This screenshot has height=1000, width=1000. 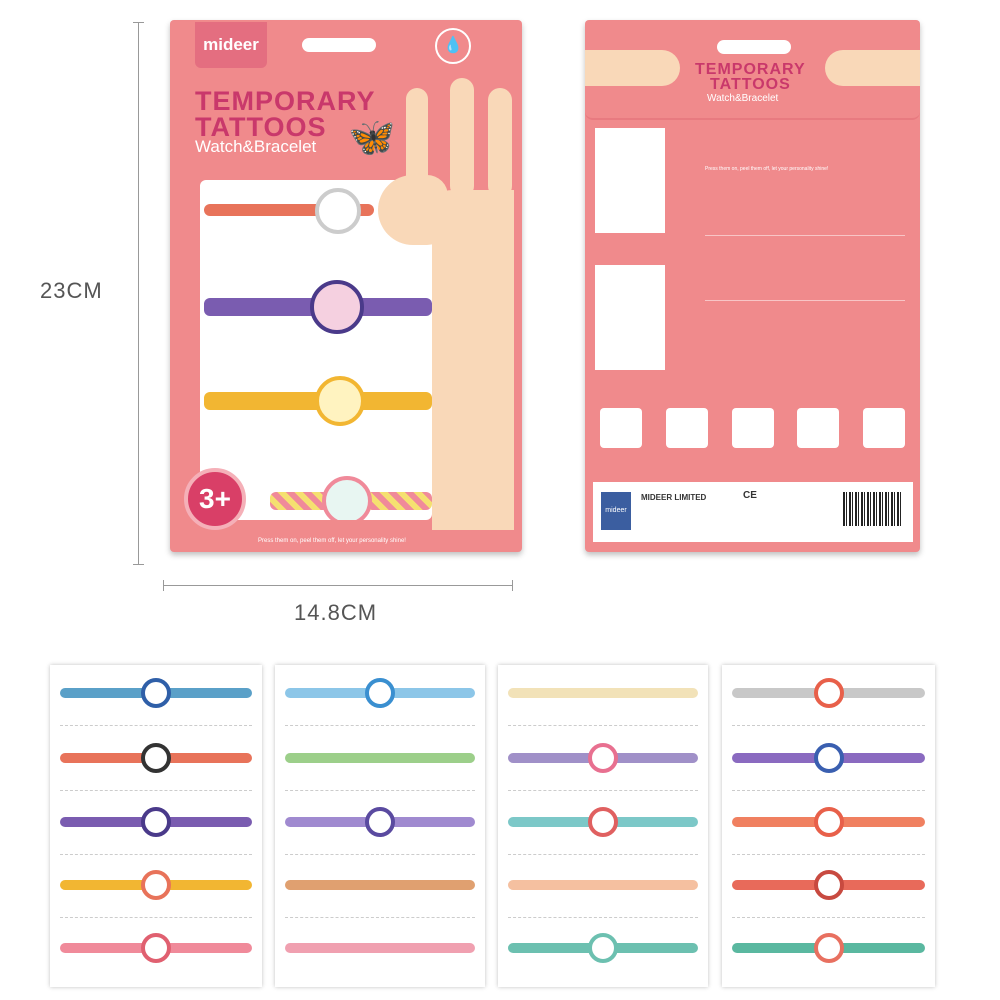 I want to click on steps-row, so click(x=752, y=428).